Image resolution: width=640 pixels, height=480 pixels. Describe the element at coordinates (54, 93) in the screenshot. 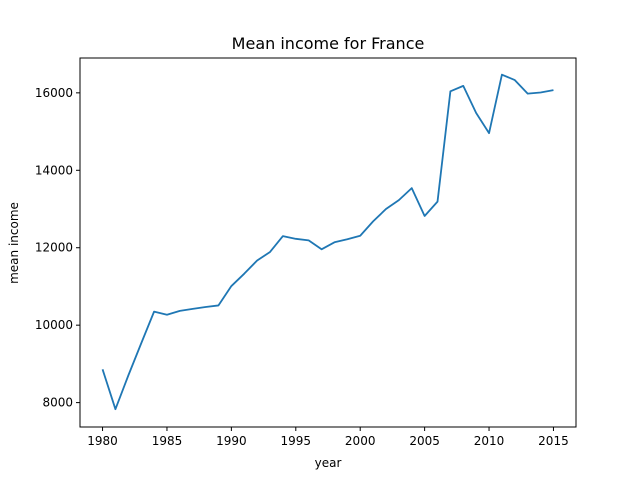

I see `y-tick-label: 16000` at that location.